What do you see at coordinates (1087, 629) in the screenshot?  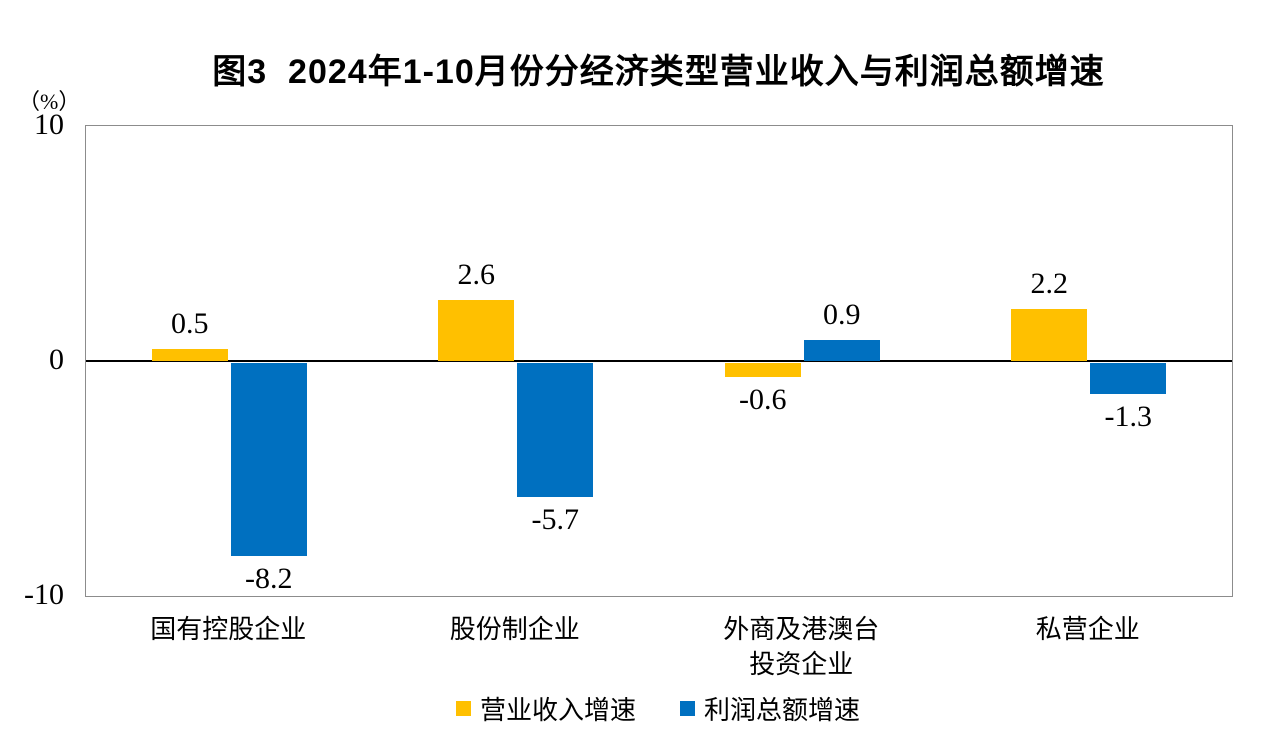 I see `x-axis-category-label: 私营企业` at bounding box center [1087, 629].